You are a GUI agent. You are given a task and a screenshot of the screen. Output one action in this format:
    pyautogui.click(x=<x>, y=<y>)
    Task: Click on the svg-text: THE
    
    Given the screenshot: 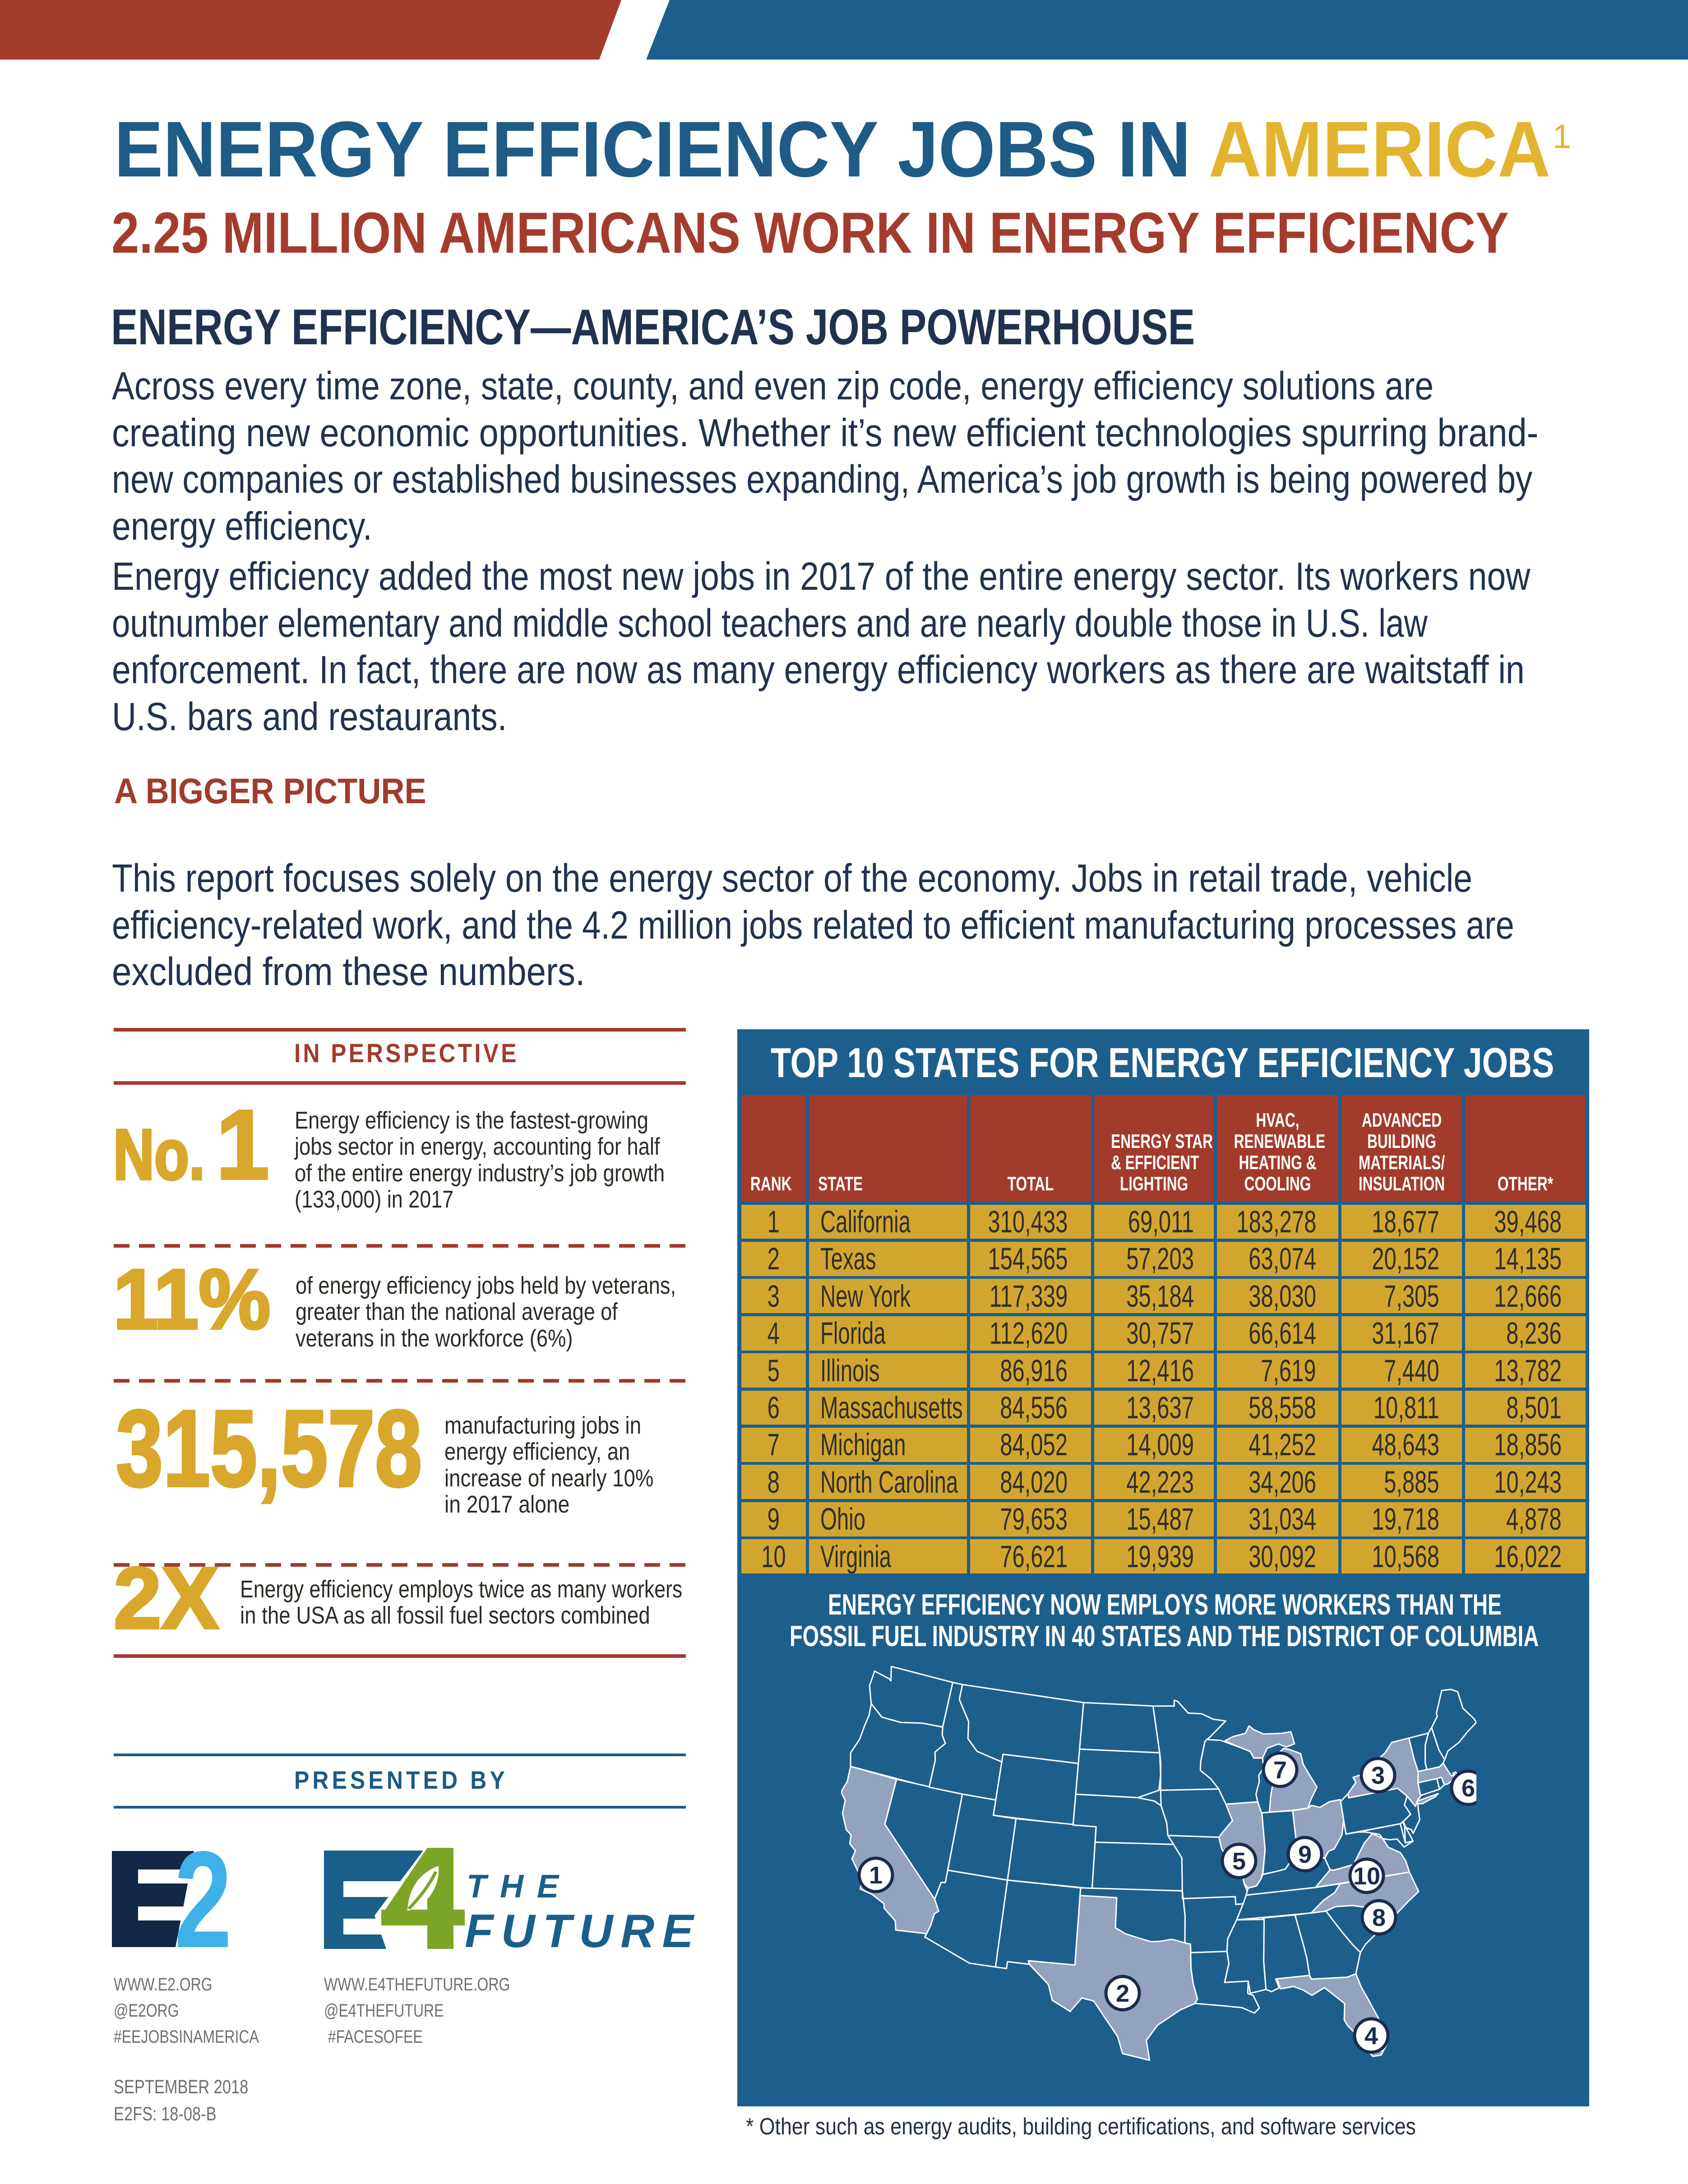 What is the action you would take?
    pyautogui.click(x=519, y=1887)
    